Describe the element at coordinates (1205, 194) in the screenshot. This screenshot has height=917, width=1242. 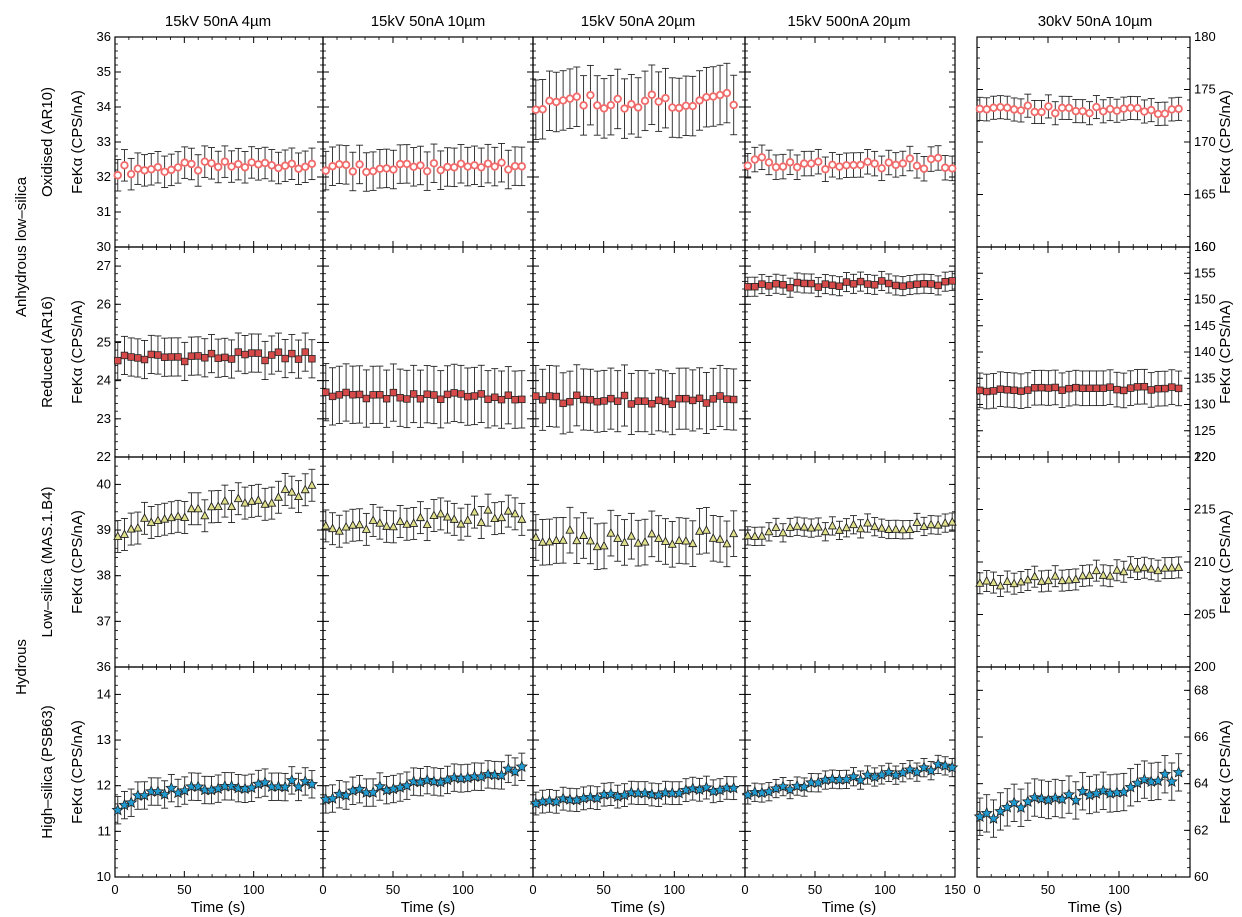
I see `y-tick-label: 165` at that location.